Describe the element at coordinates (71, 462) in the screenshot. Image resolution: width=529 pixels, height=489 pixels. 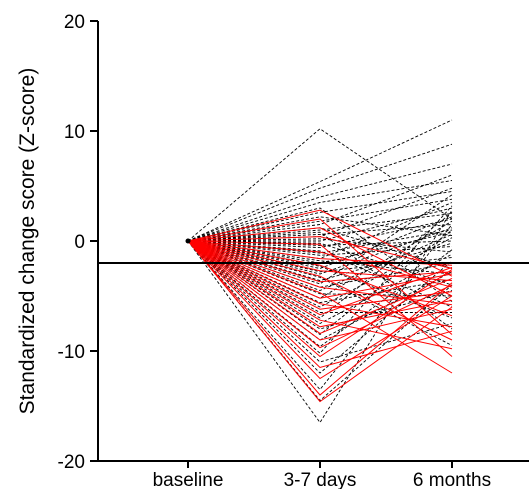
I see `y-tick-label: -20` at that location.